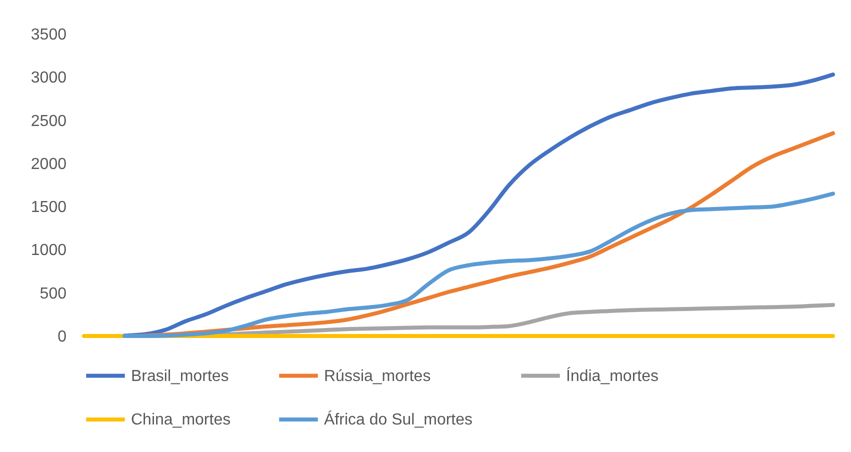 The height and width of the screenshot is (452, 851). I want to click on y-tick-label: 3500, so click(48, 35).